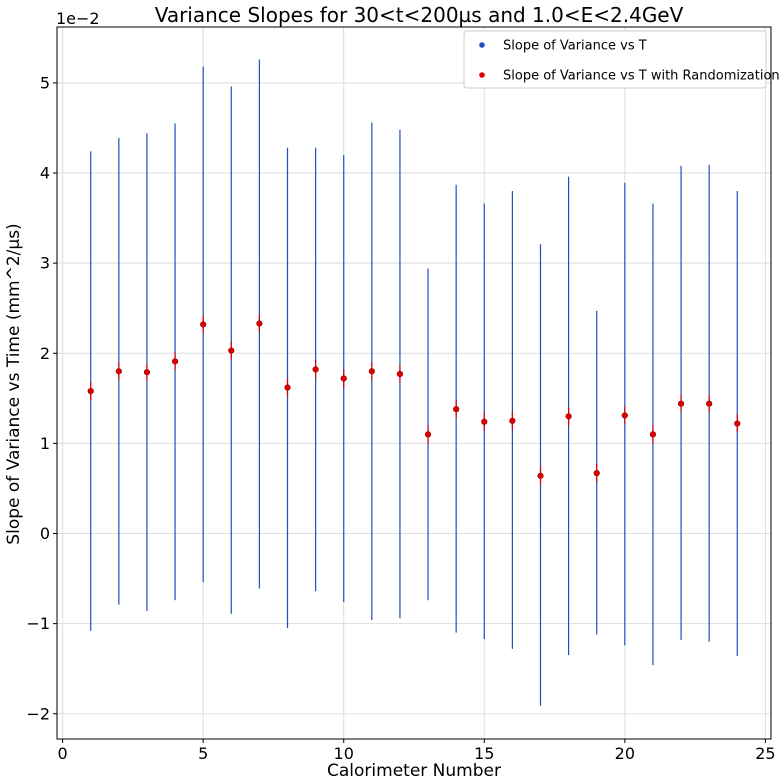  Describe the element at coordinates (45, 353) in the screenshot. I see `y-tick-label: 2` at that location.